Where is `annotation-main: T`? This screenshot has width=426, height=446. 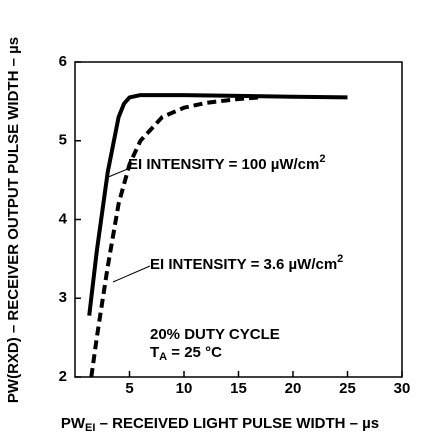 annotation-main: T is located at coordinates (154, 352).